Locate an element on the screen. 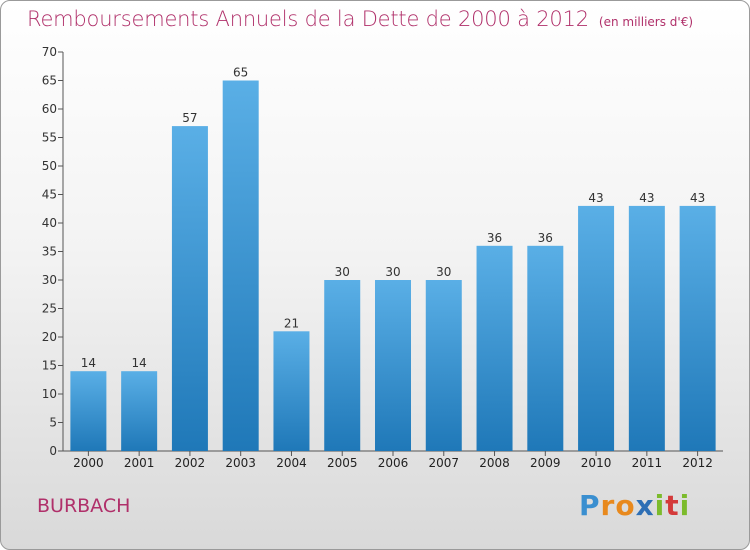 This screenshot has width=750, height=550. city-name: BURBACH is located at coordinates (84, 506).